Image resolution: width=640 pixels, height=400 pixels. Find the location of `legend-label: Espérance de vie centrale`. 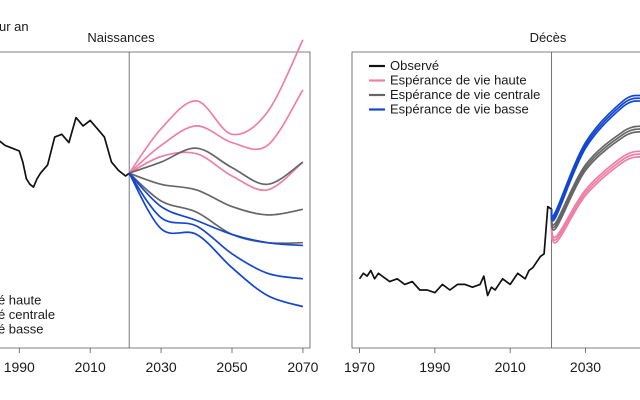

legend-label: Espérance de vie centrale is located at coordinates (465, 94).